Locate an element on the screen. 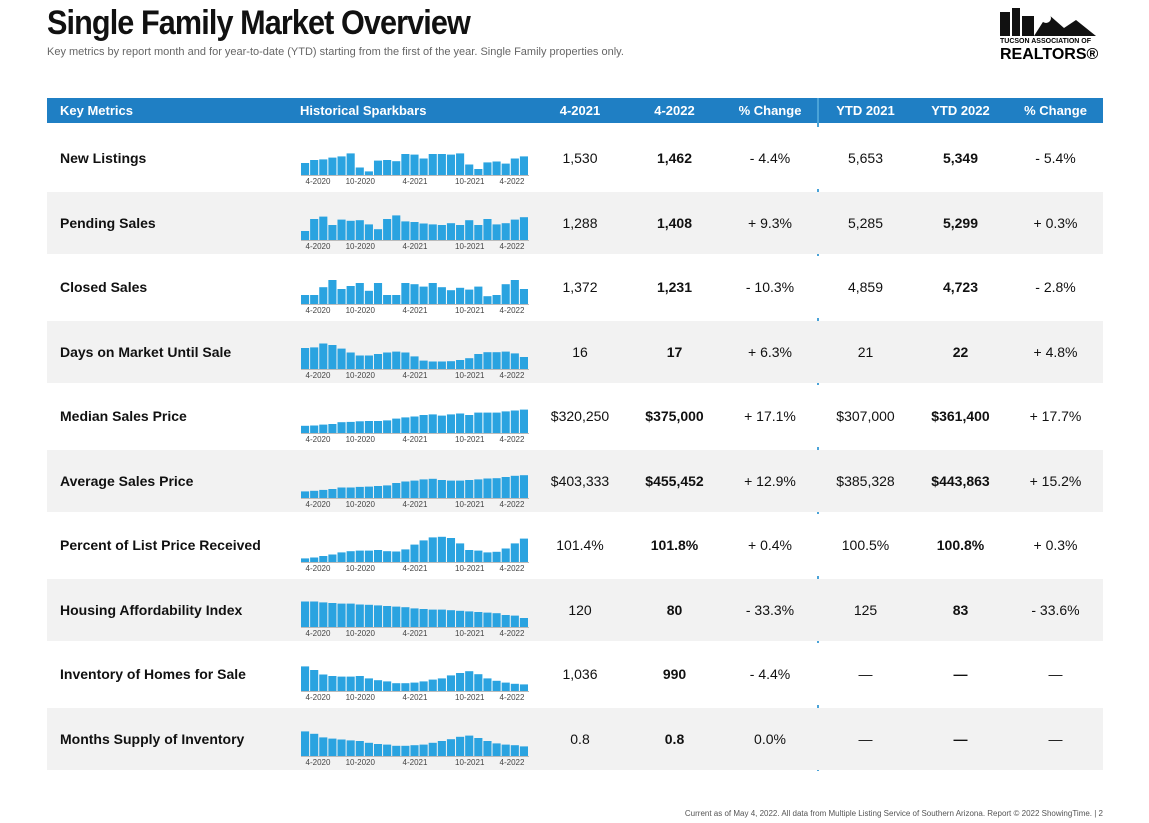  table-cell: + 0.3% is located at coordinates (1055, 545).